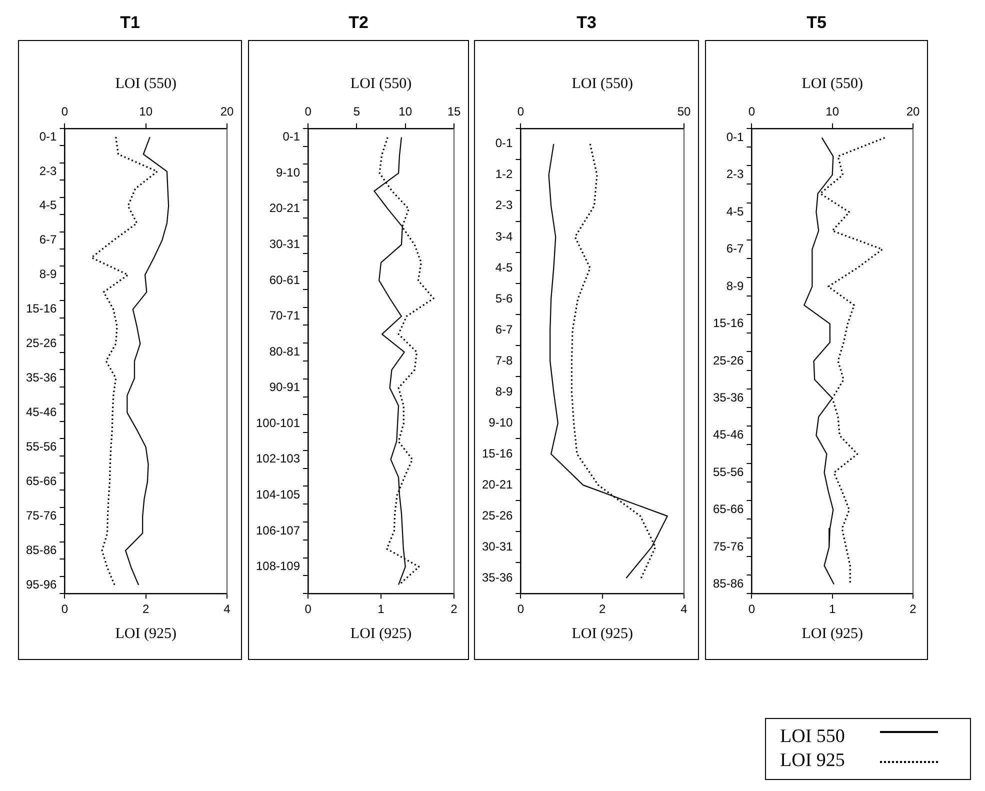 This screenshot has width=985, height=791. What do you see at coordinates (504, 360) in the screenshot?
I see `y-tick-label: 7-8` at bounding box center [504, 360].